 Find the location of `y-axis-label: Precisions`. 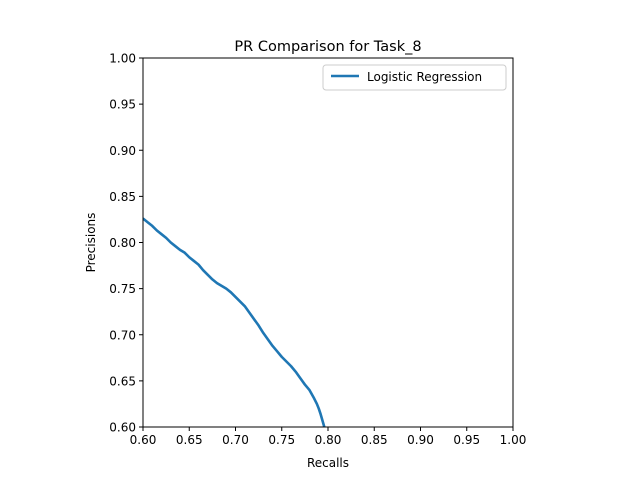

y-axis-label: Precisions is located at coordinates (91, 243).